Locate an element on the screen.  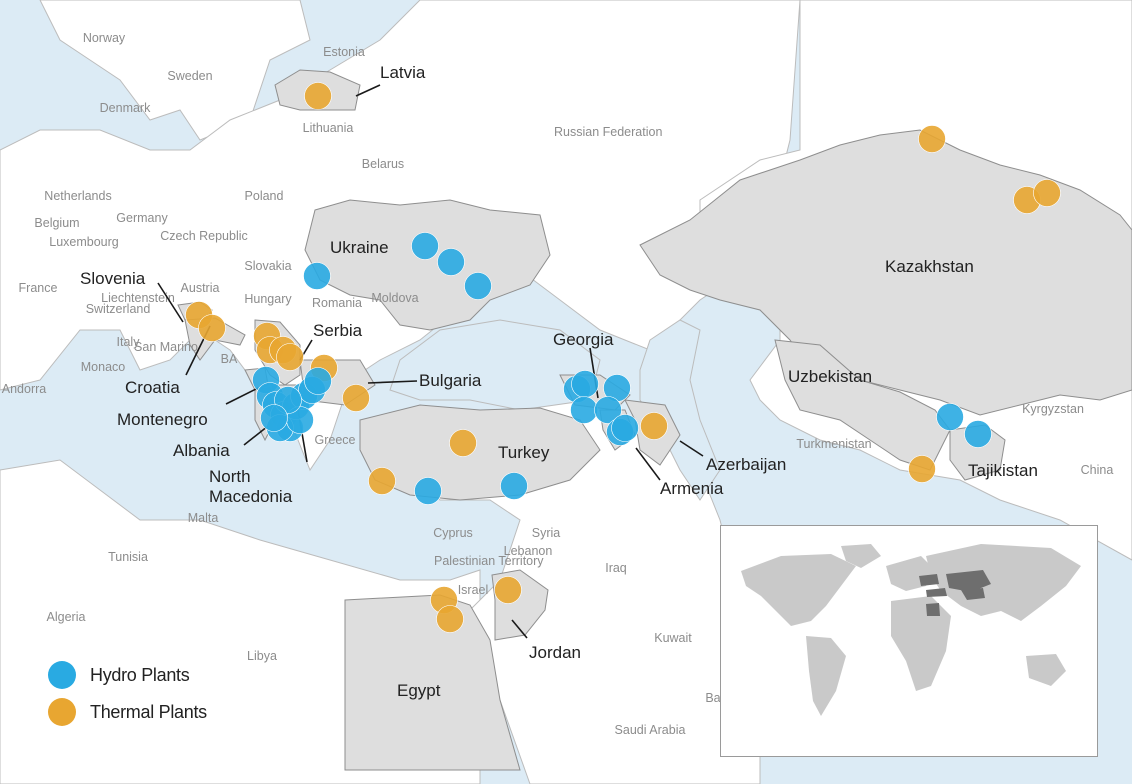
label-azerbaijan: Azerbaijan is located at coordinates (746, 464).